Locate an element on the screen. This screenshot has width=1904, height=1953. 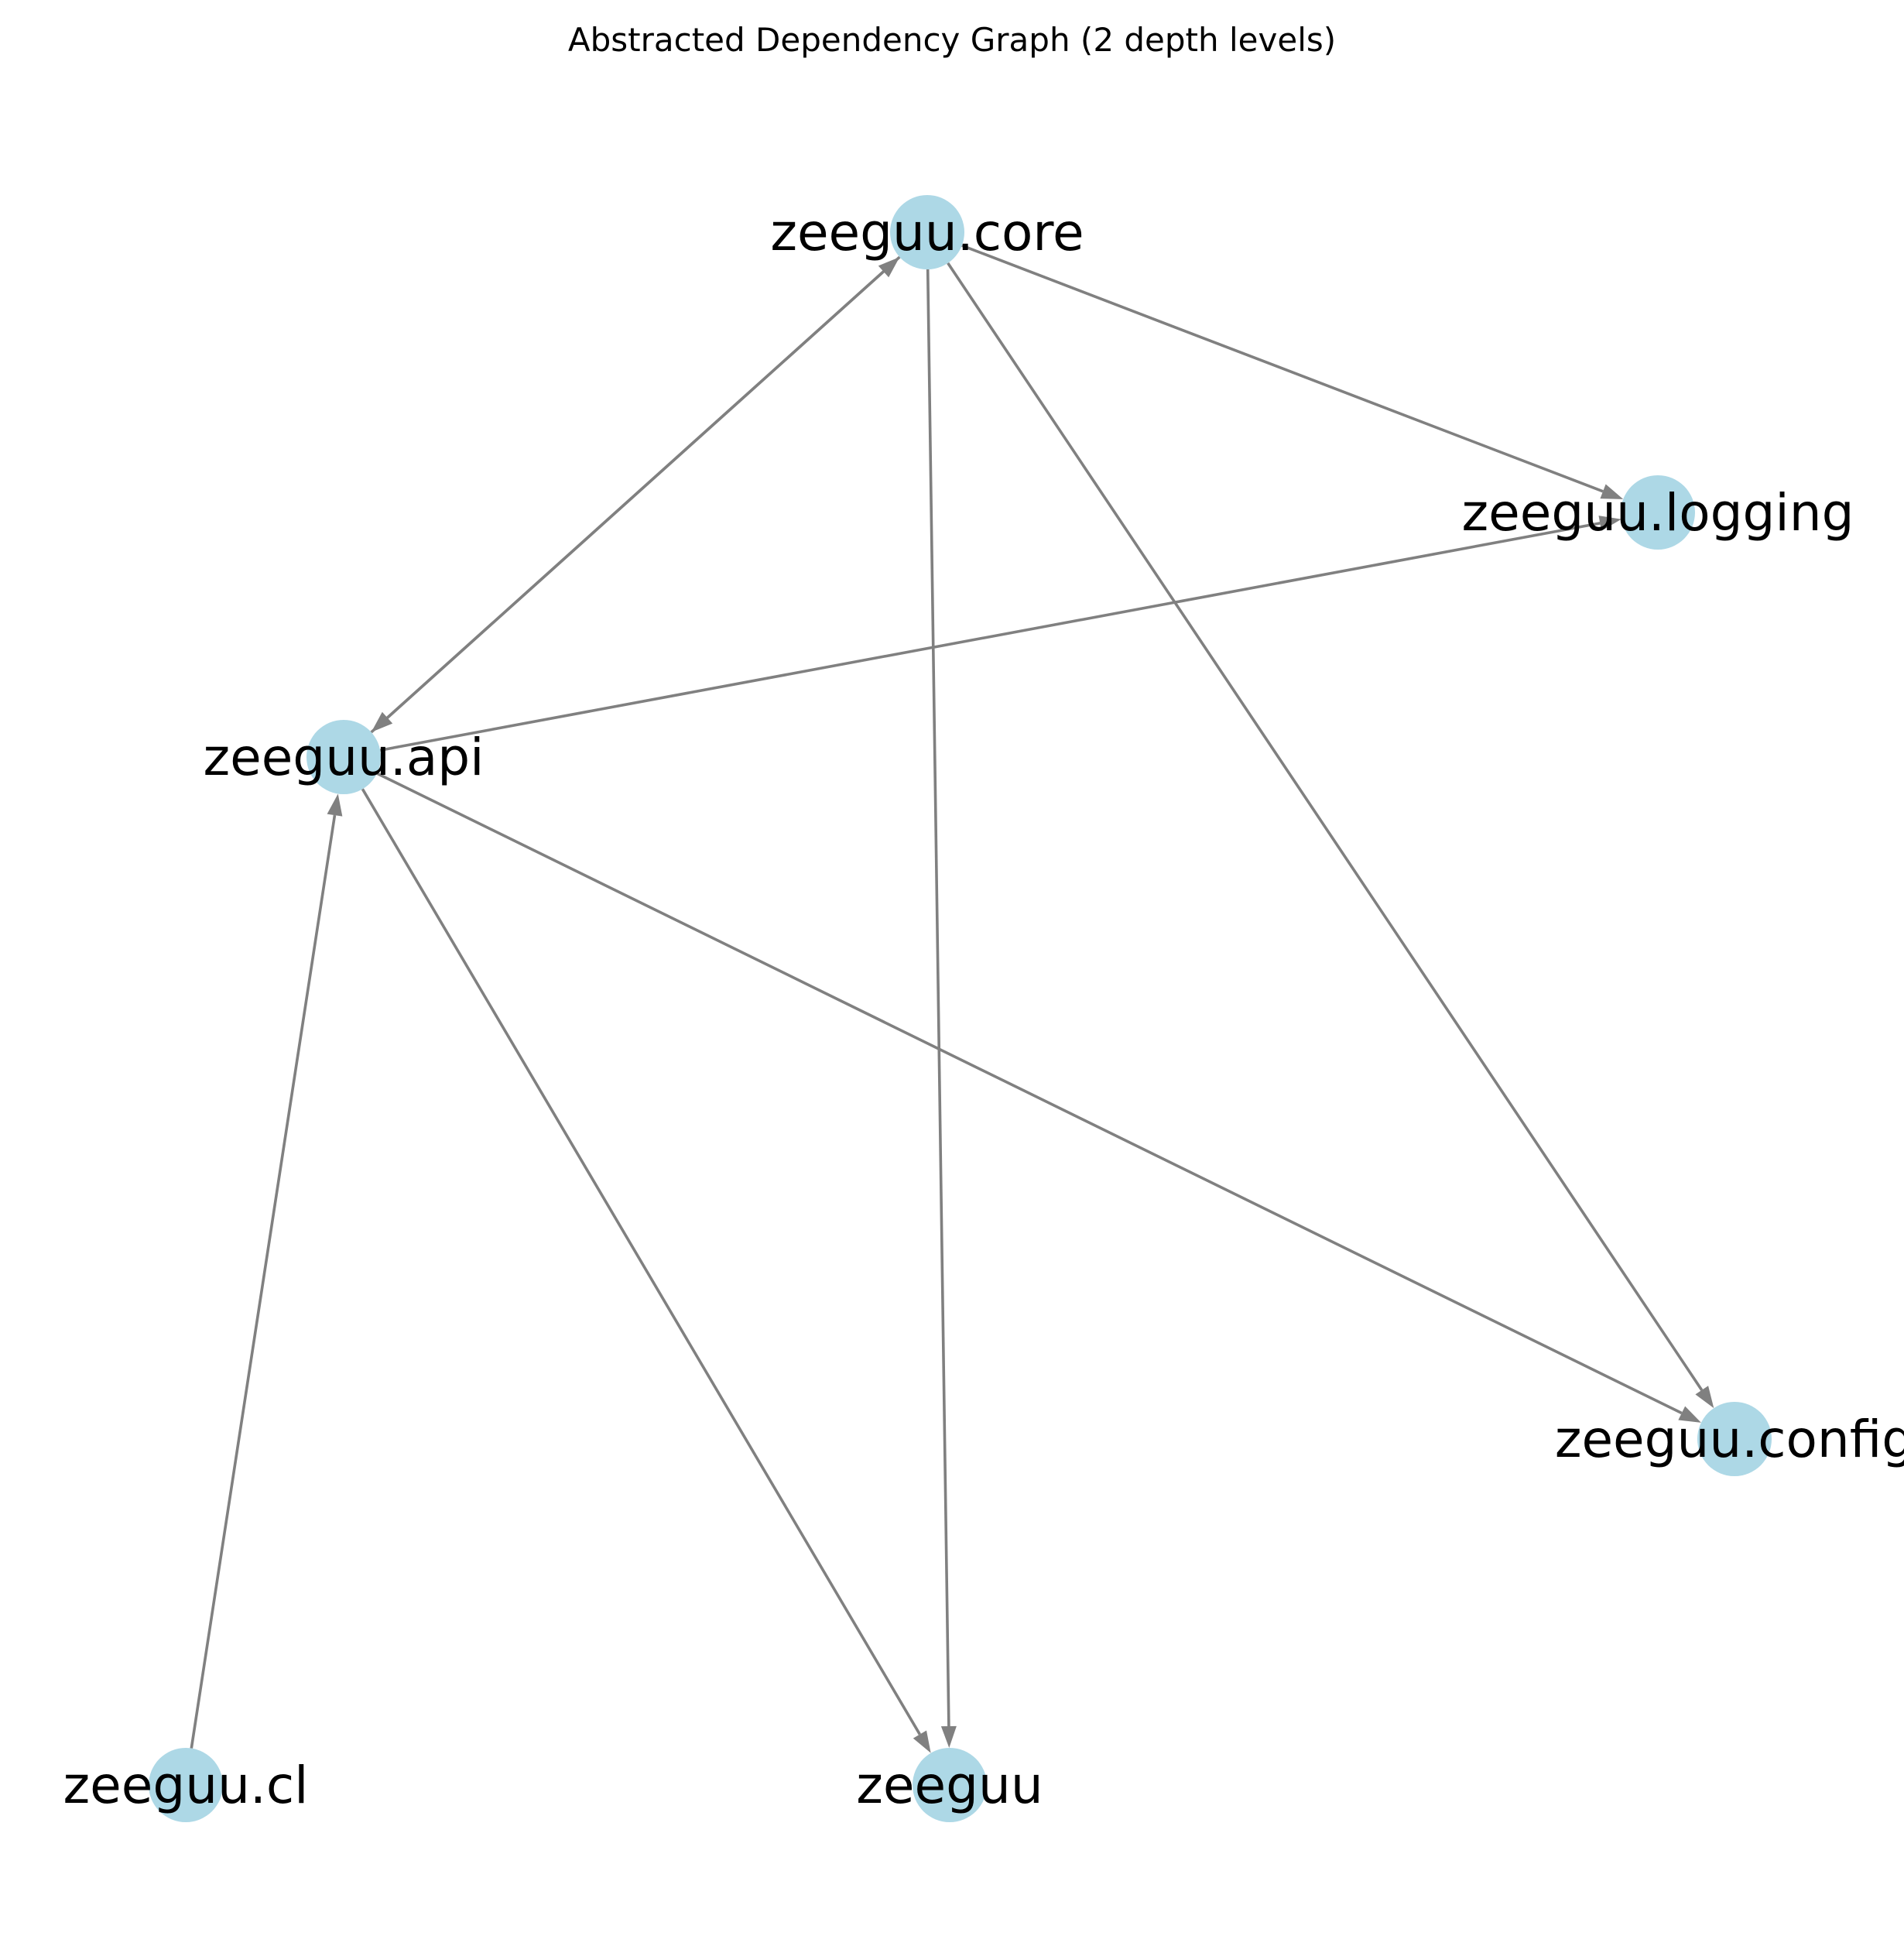
edge-core-to-logging is located at coordinates (1292, 371).